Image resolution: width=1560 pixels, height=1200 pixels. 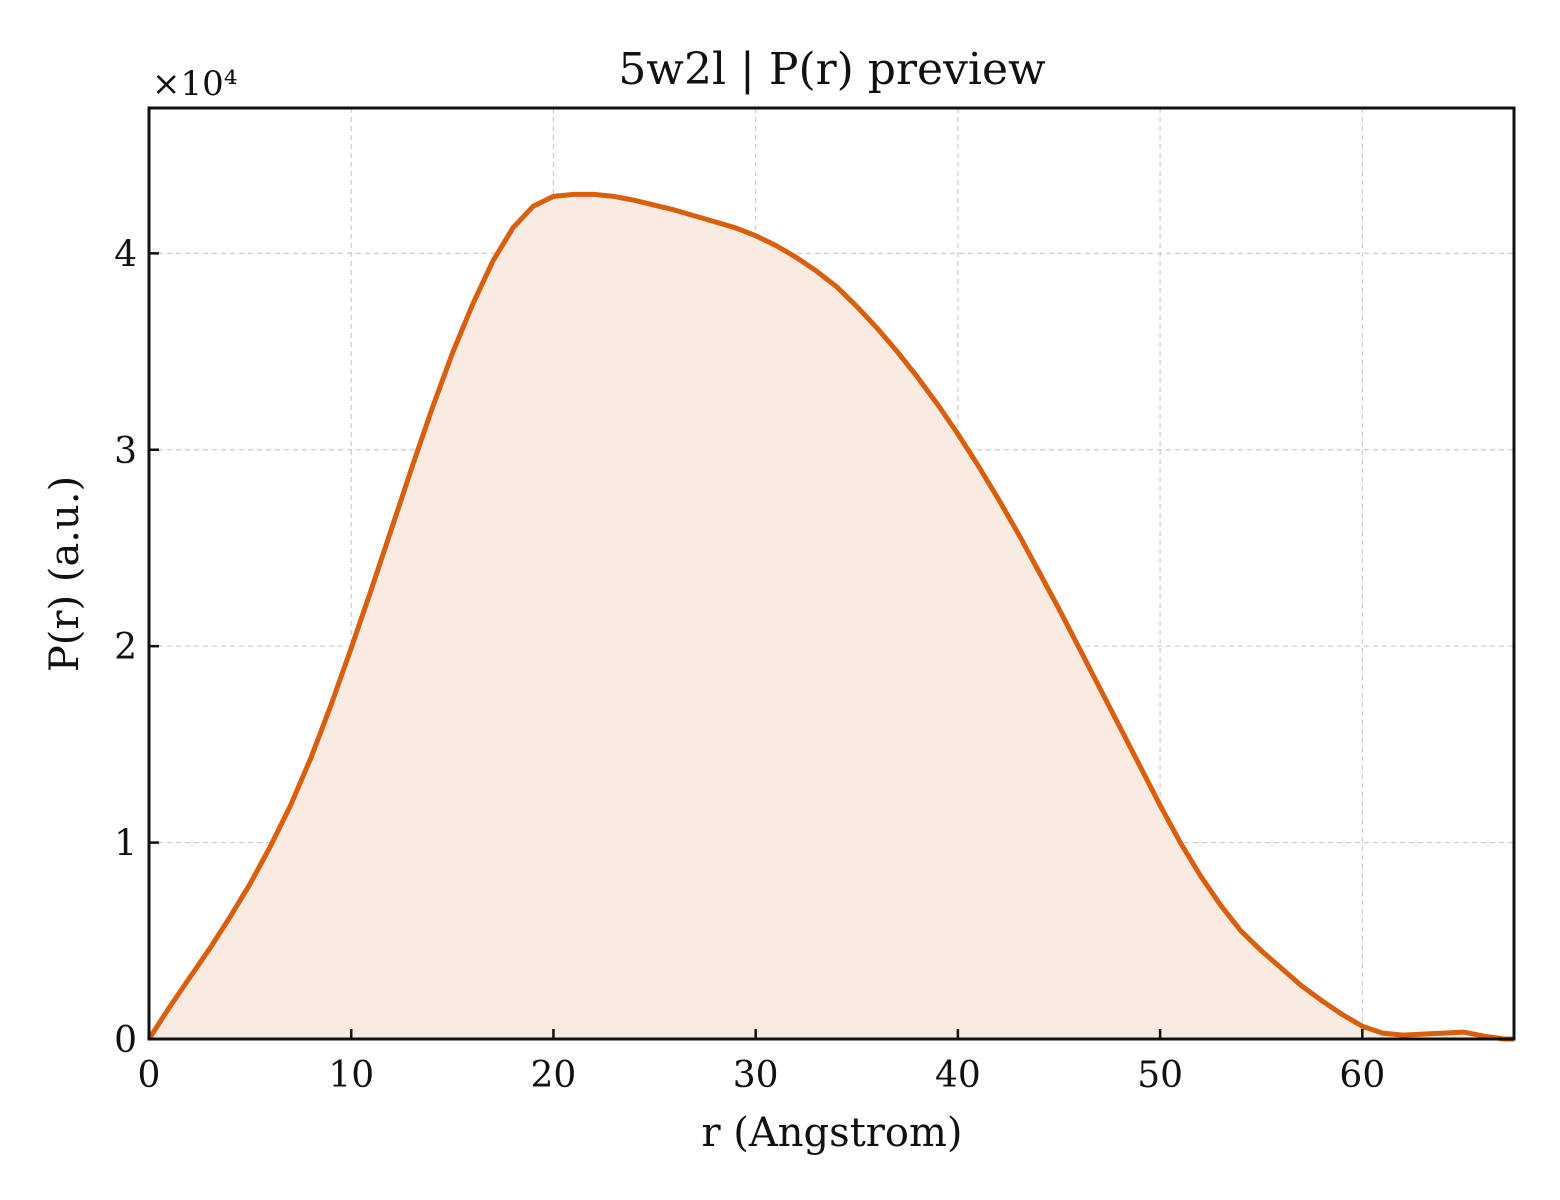 I want to click on y-tick-label: 1, so click(x=125, y=844).